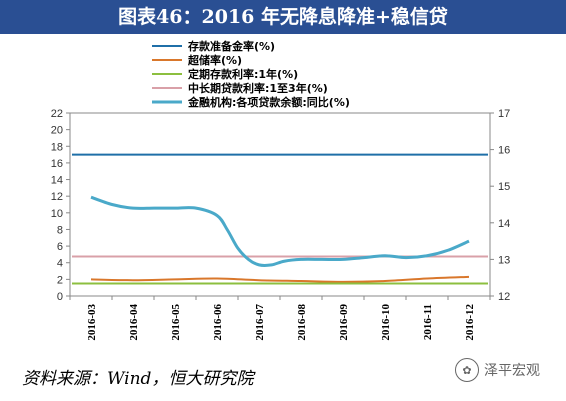 The image size is (566, 401). I want to click on y-left-tick-label: 0, so click(60, 297).